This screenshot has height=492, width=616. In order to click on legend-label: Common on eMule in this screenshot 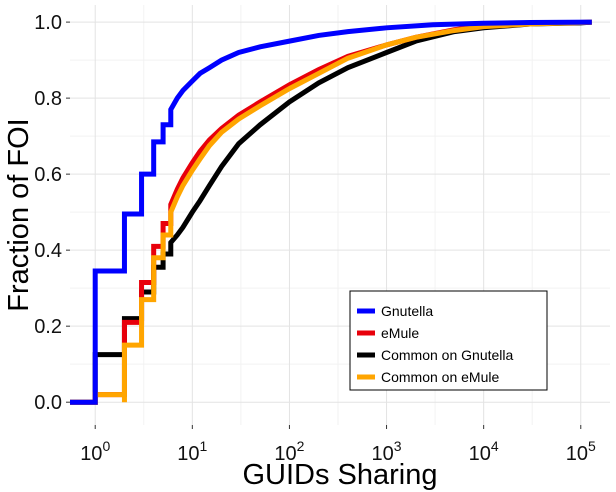, I will do `click(440, 377)`.